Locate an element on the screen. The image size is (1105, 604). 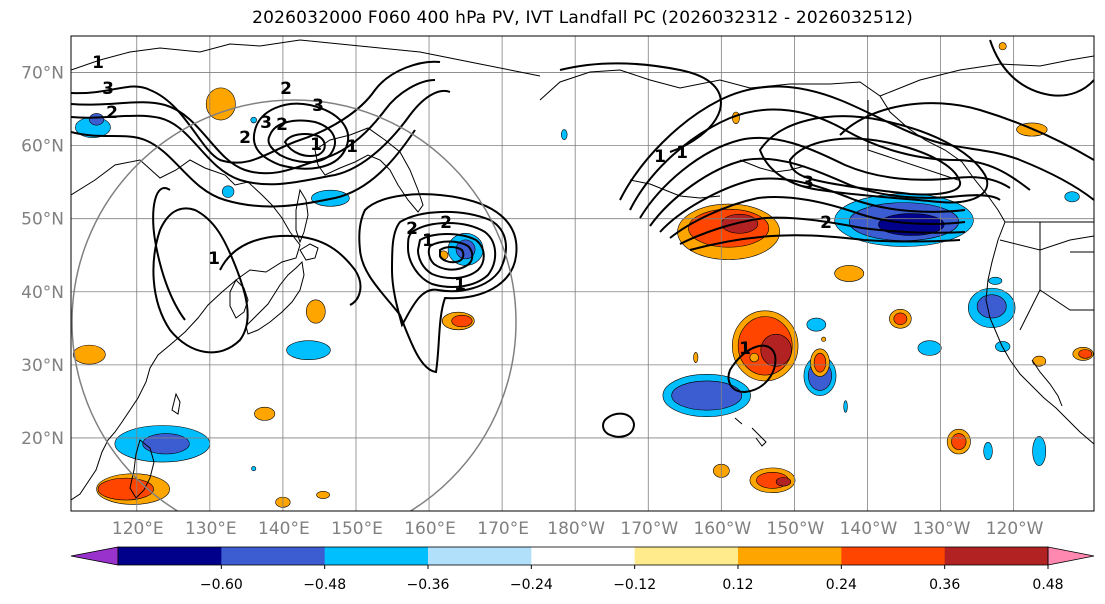
pv-contour-label-15: 2 is located at coordinates (826, 223).